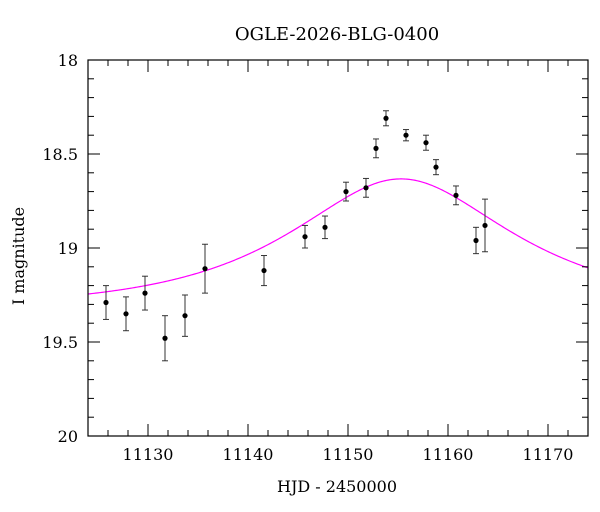 The height and width of the screenshot is (512, 600). I want to click on x-tick-label: 11150, so click(348, 454).